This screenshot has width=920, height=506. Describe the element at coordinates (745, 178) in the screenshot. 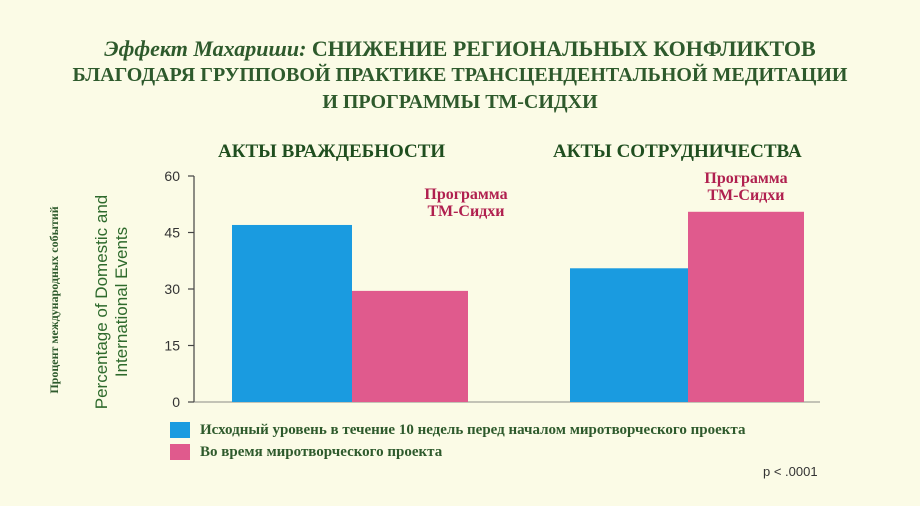

I see `program-label-line1-1: Программа` at that location.